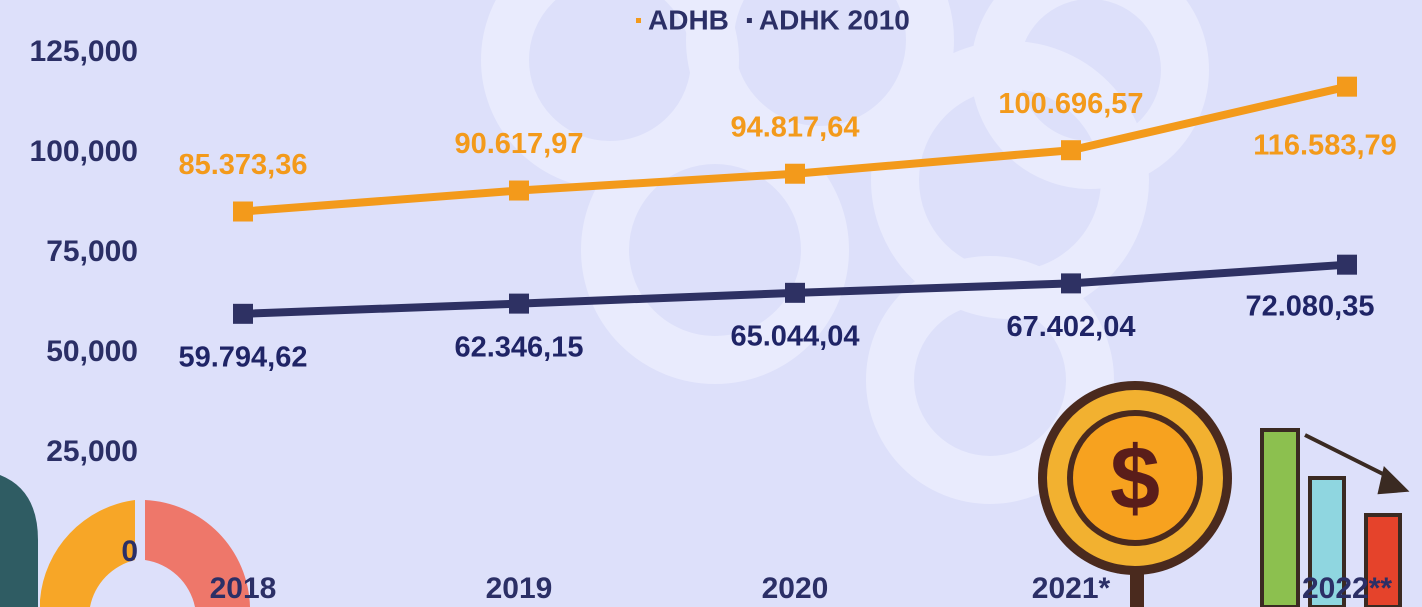 This screenshot has width=1422, height=607. I want to click on y-tick-label: 75,000, so click(92, 251).